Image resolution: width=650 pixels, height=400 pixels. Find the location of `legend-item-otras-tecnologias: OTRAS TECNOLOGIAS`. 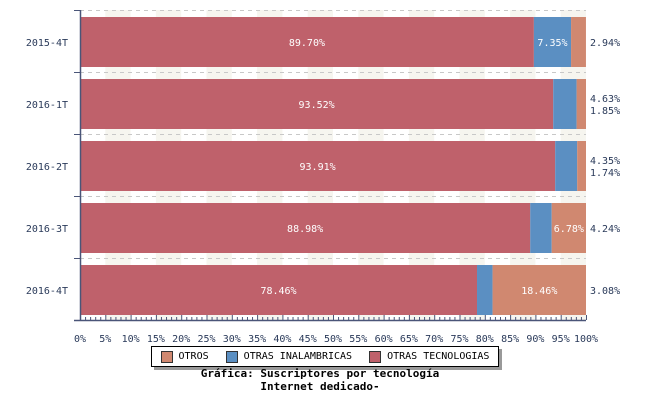

legend-item-otras-tecnologias: OTRAS TECNOLOGIAS is located at coordinates (429, 356).